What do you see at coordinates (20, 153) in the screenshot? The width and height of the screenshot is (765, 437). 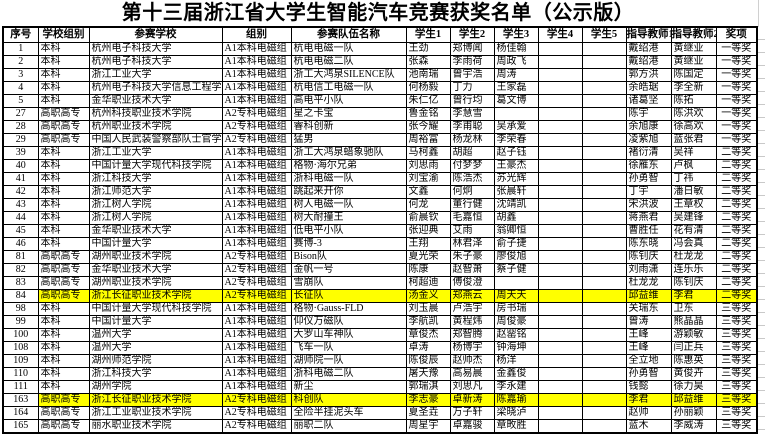 I see `cell-index: 39` at bounding box center [20, 153].